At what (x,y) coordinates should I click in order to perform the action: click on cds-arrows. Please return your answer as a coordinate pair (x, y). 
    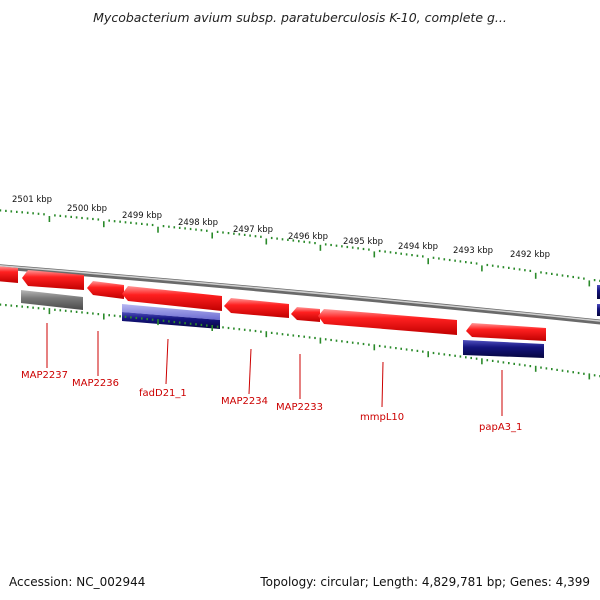
    Looking at the image, I should click on (273, 303).